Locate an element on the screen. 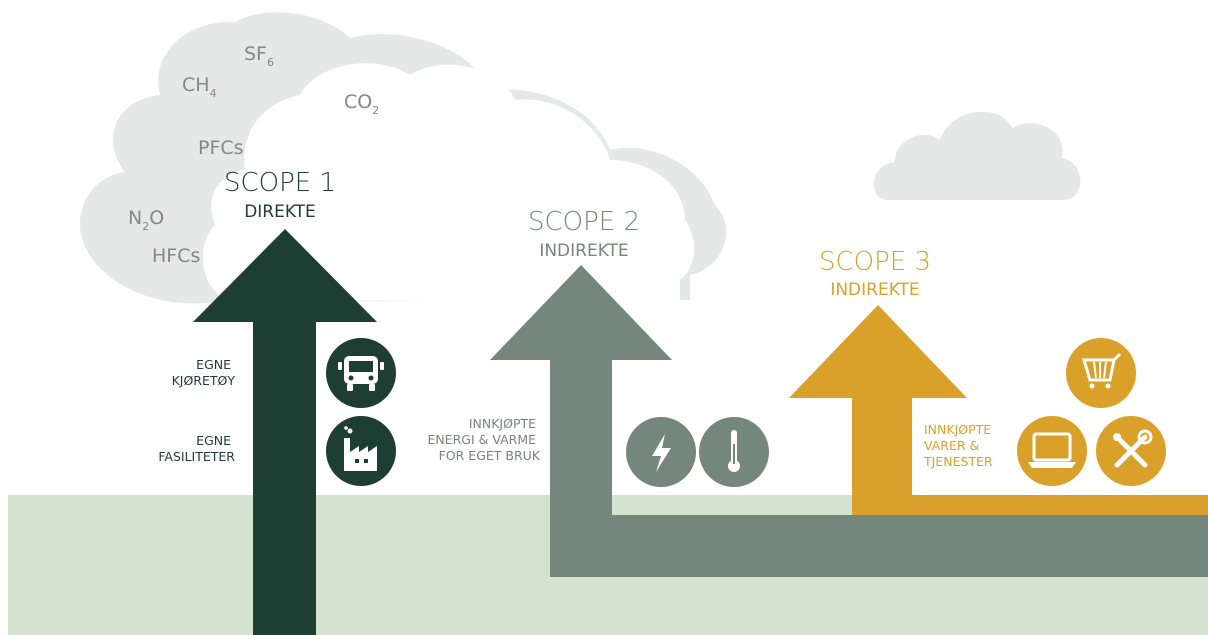  svg-text: SF6 is located at coordinates (259, 56).